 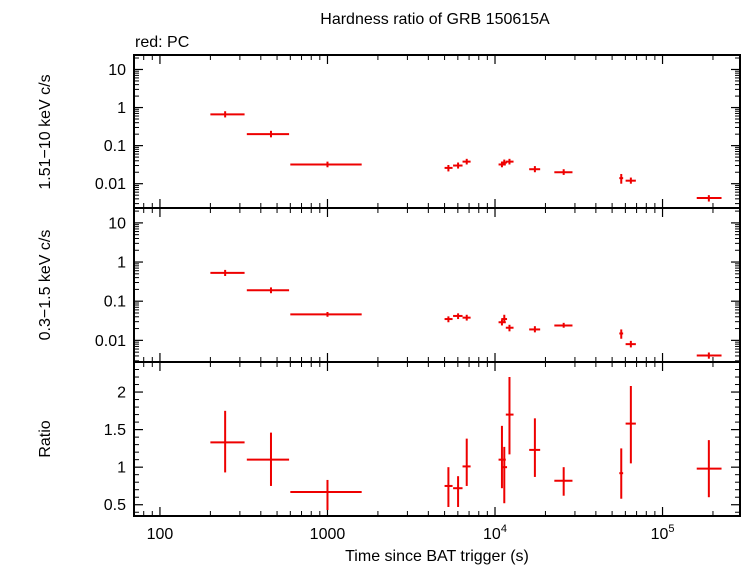 I want to click on ratio-y-tick-label: 2, so click(x=121, y=393).